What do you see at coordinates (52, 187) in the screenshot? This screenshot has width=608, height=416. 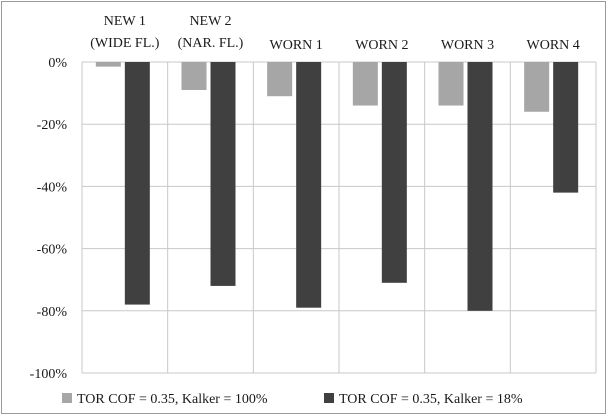 I see `y-tick-label: -40%` at bounding box center [52, 187].